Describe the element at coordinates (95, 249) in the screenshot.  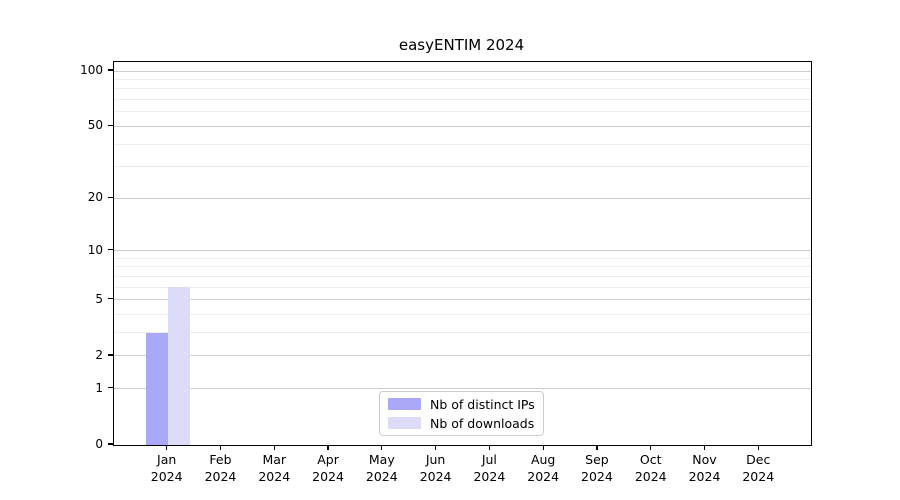
I see `y-axis-tick-label: 10` at that location.